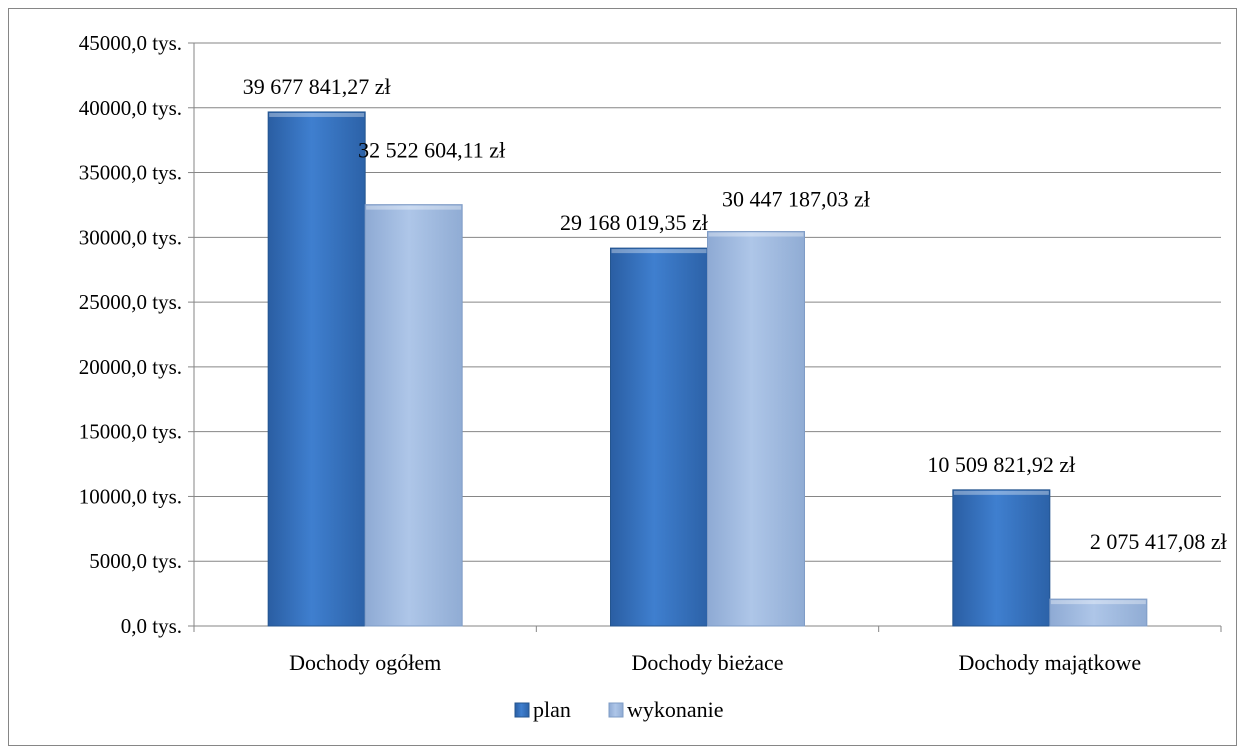  Describe the element at coordinates (1001, 464) in the screenshot. I see `data-label: 10 509 821,92 zł` at that location.